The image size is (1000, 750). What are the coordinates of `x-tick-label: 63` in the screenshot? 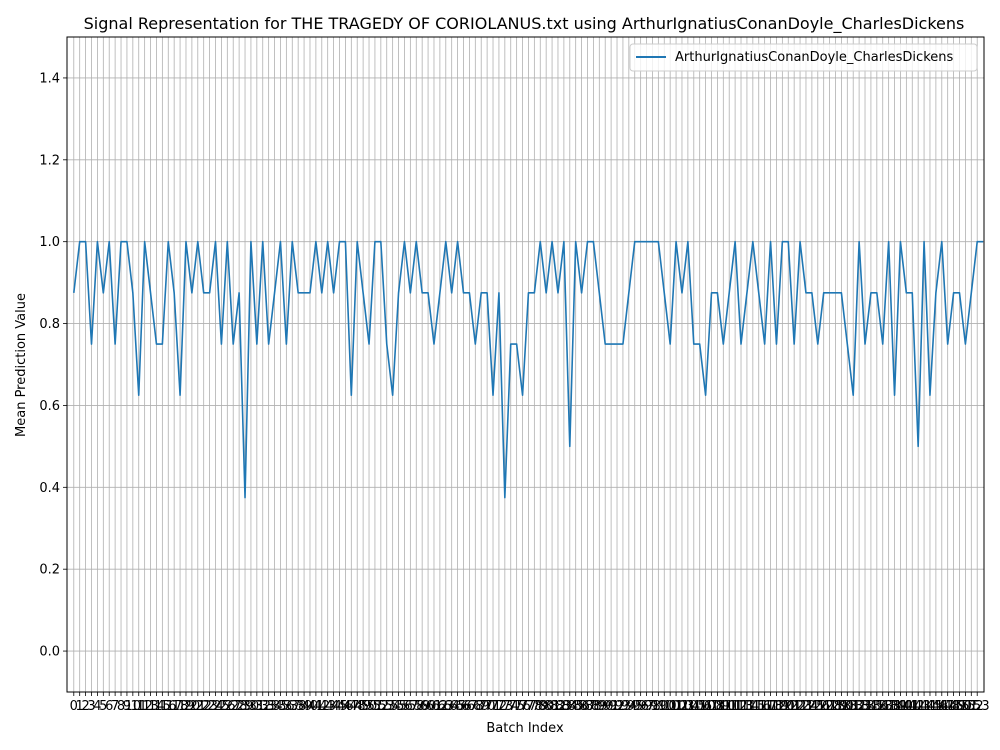 It's located at (446, 706).